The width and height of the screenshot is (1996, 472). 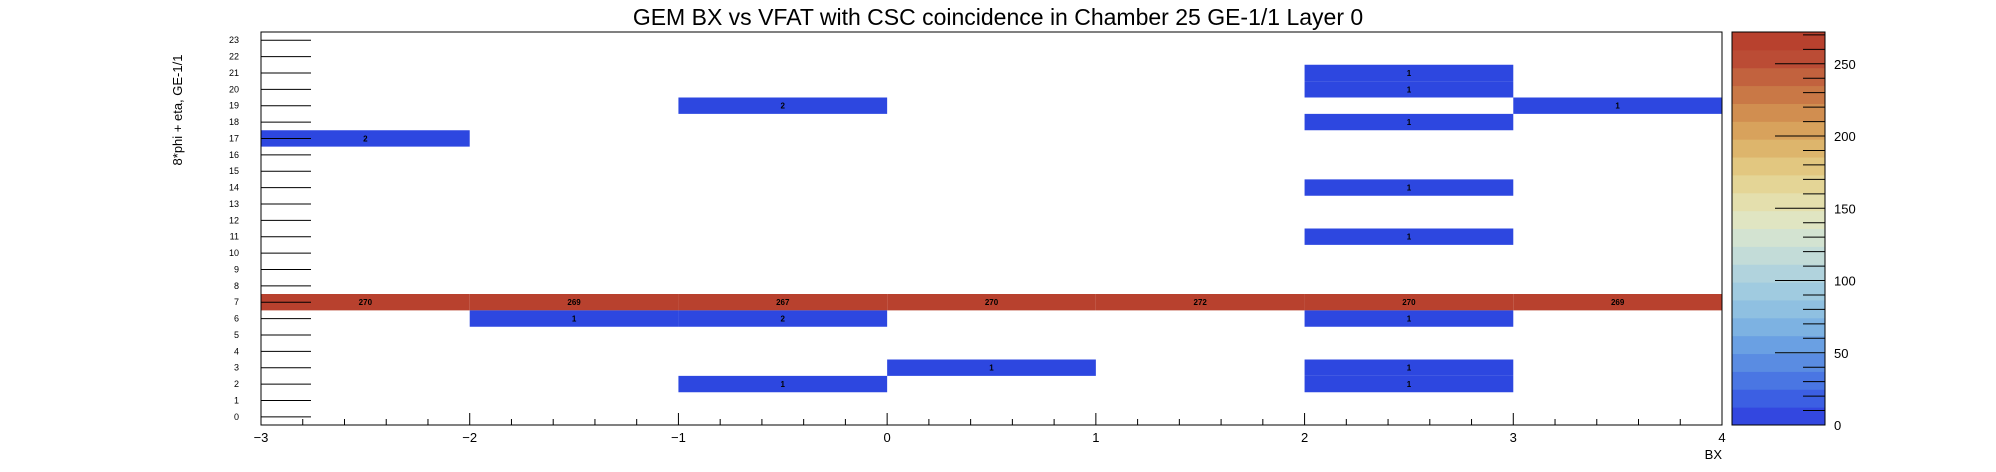 I want to click on x-tick-label: 3, so click(x=1513, y=437).